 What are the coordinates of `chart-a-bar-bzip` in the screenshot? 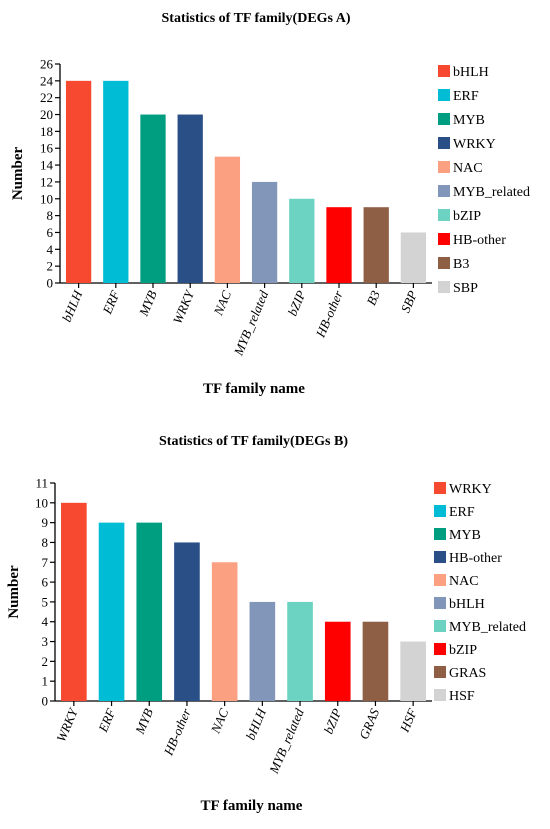 It's located at (302, 240).